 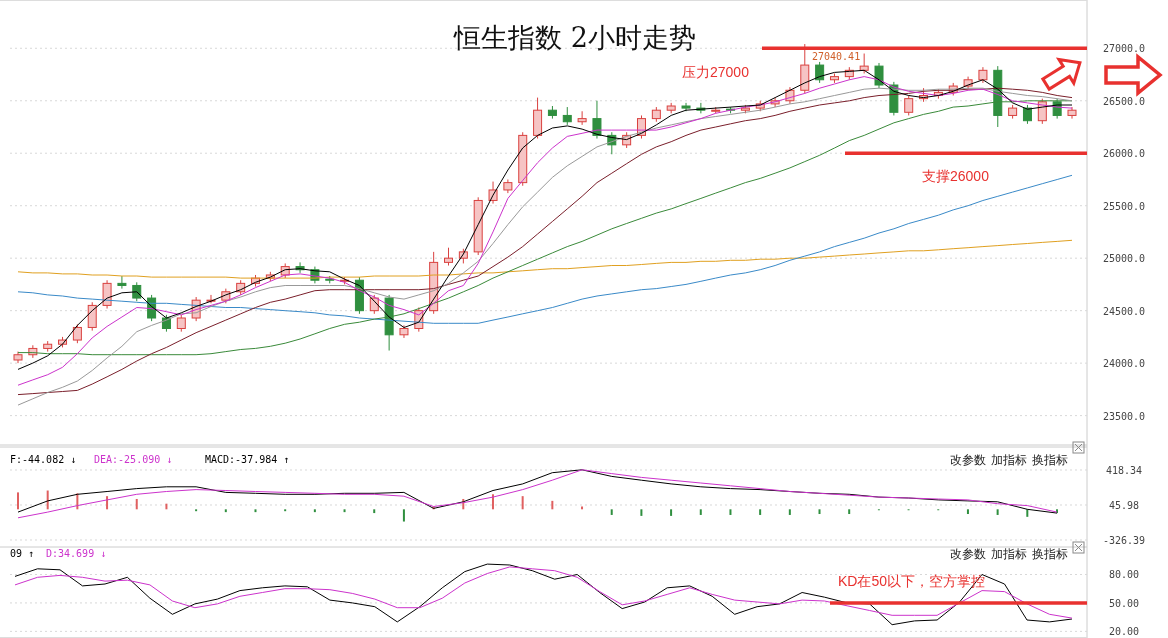 I want to click on y-tick-label: 80.00, so click(x=1124, y=575).